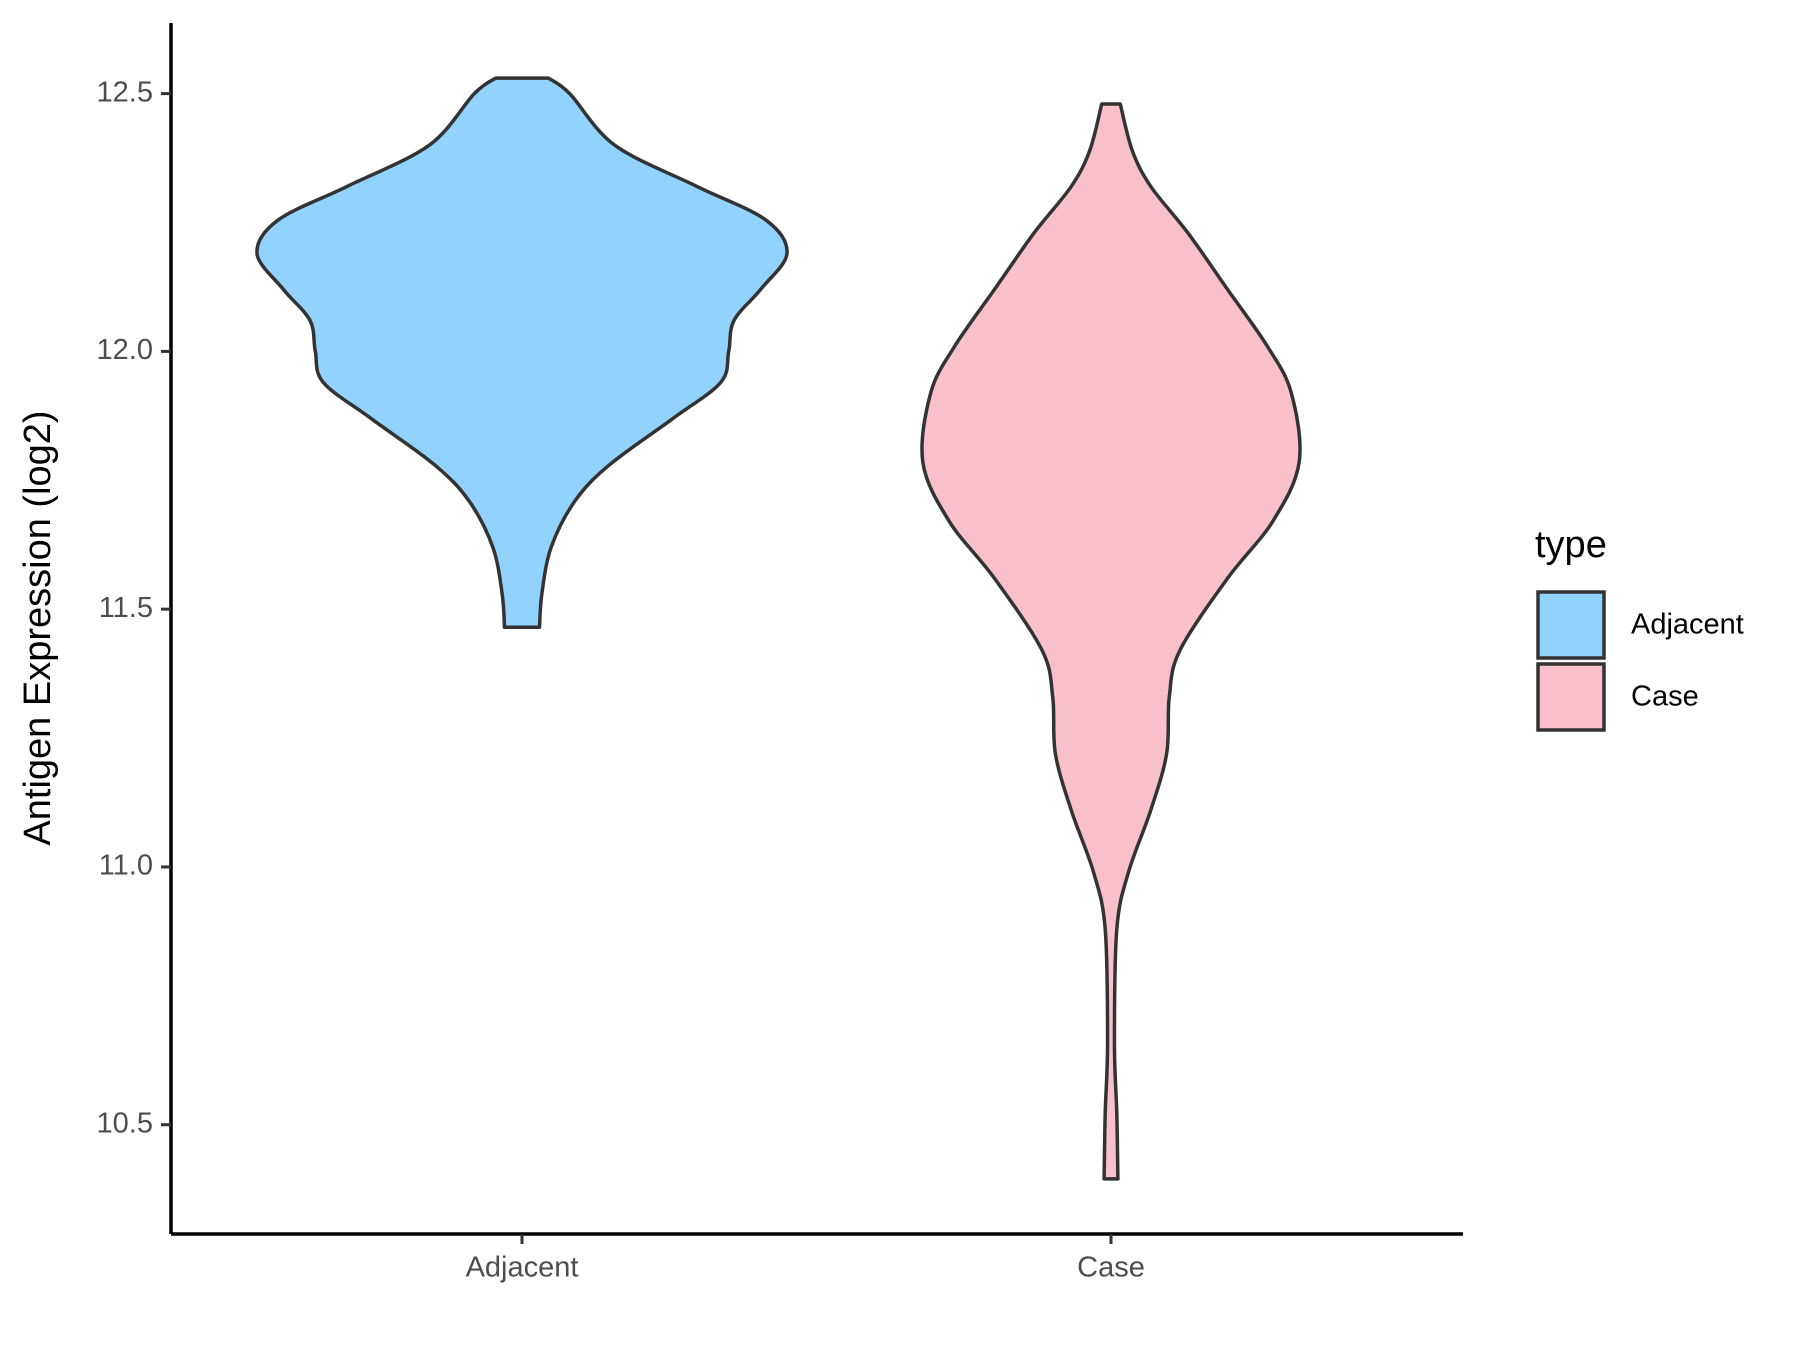 The width and height of the screenshot is (1800, 1350). What do you see at coordinates (125, 92) in the screenshot?
I see `y-tick-label: 12.5` at bounding box center [125, 92].